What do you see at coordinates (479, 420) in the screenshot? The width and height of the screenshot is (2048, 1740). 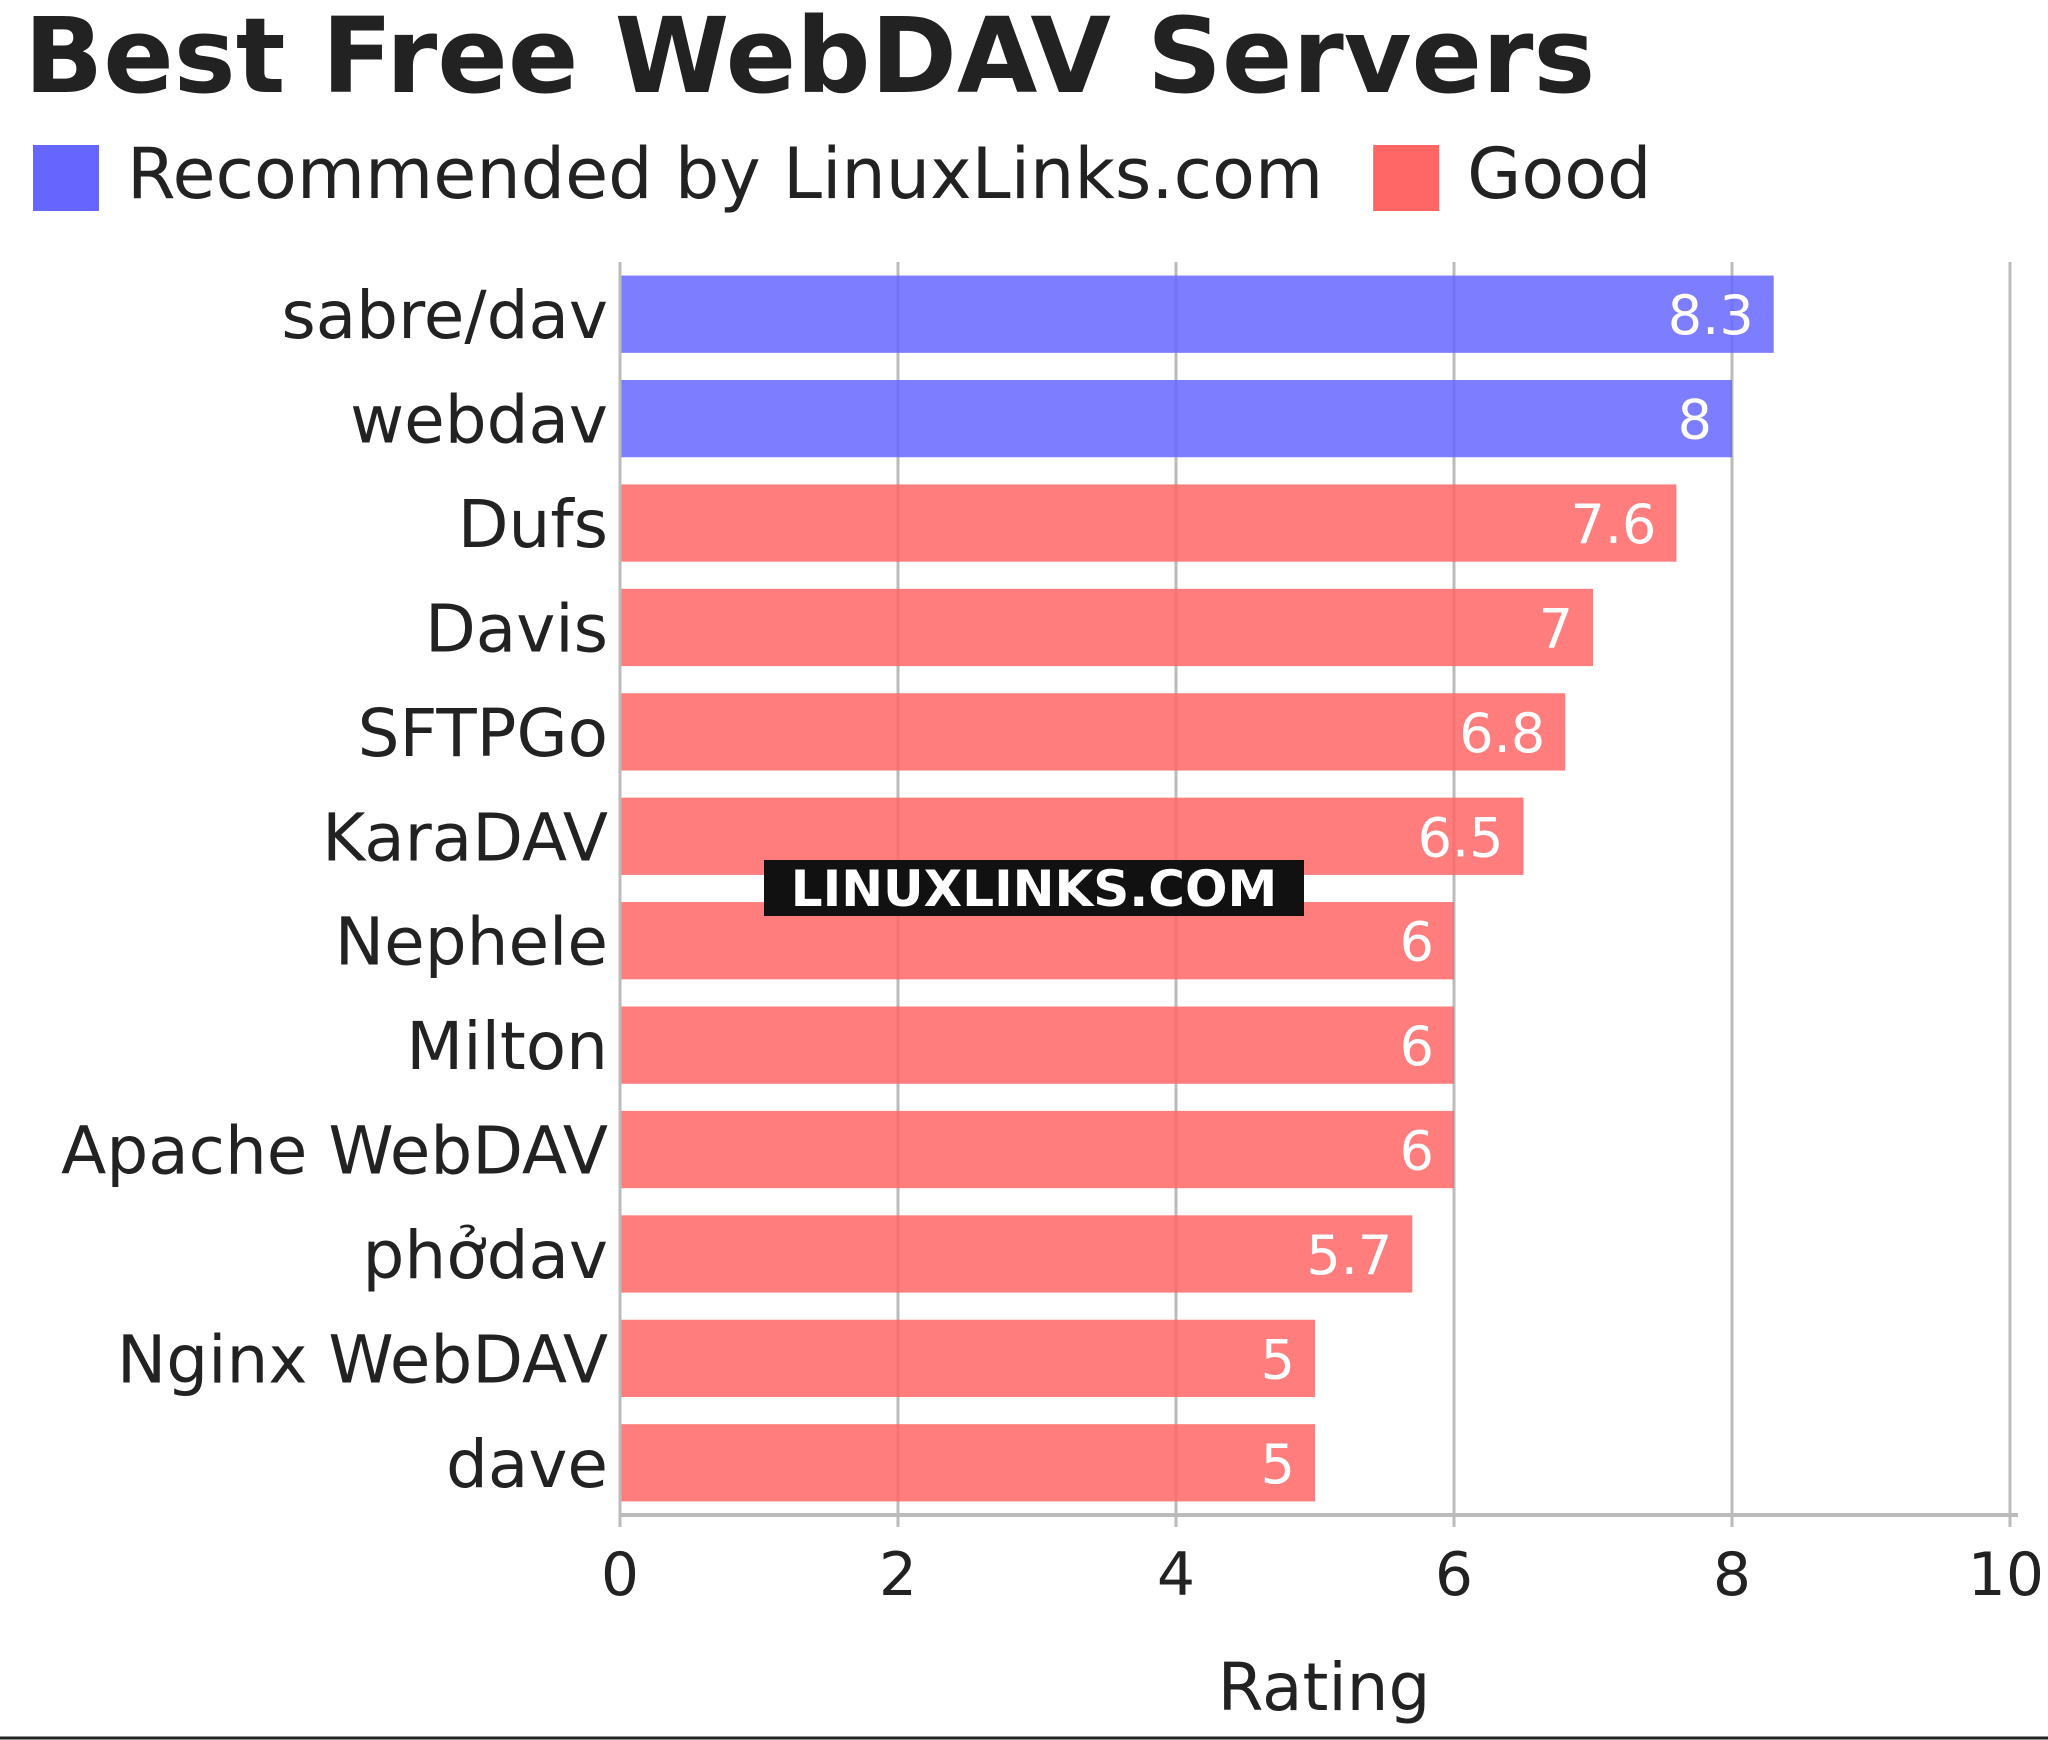 I see `category-label-webdav: webdav` at bounding box center [479, 420].